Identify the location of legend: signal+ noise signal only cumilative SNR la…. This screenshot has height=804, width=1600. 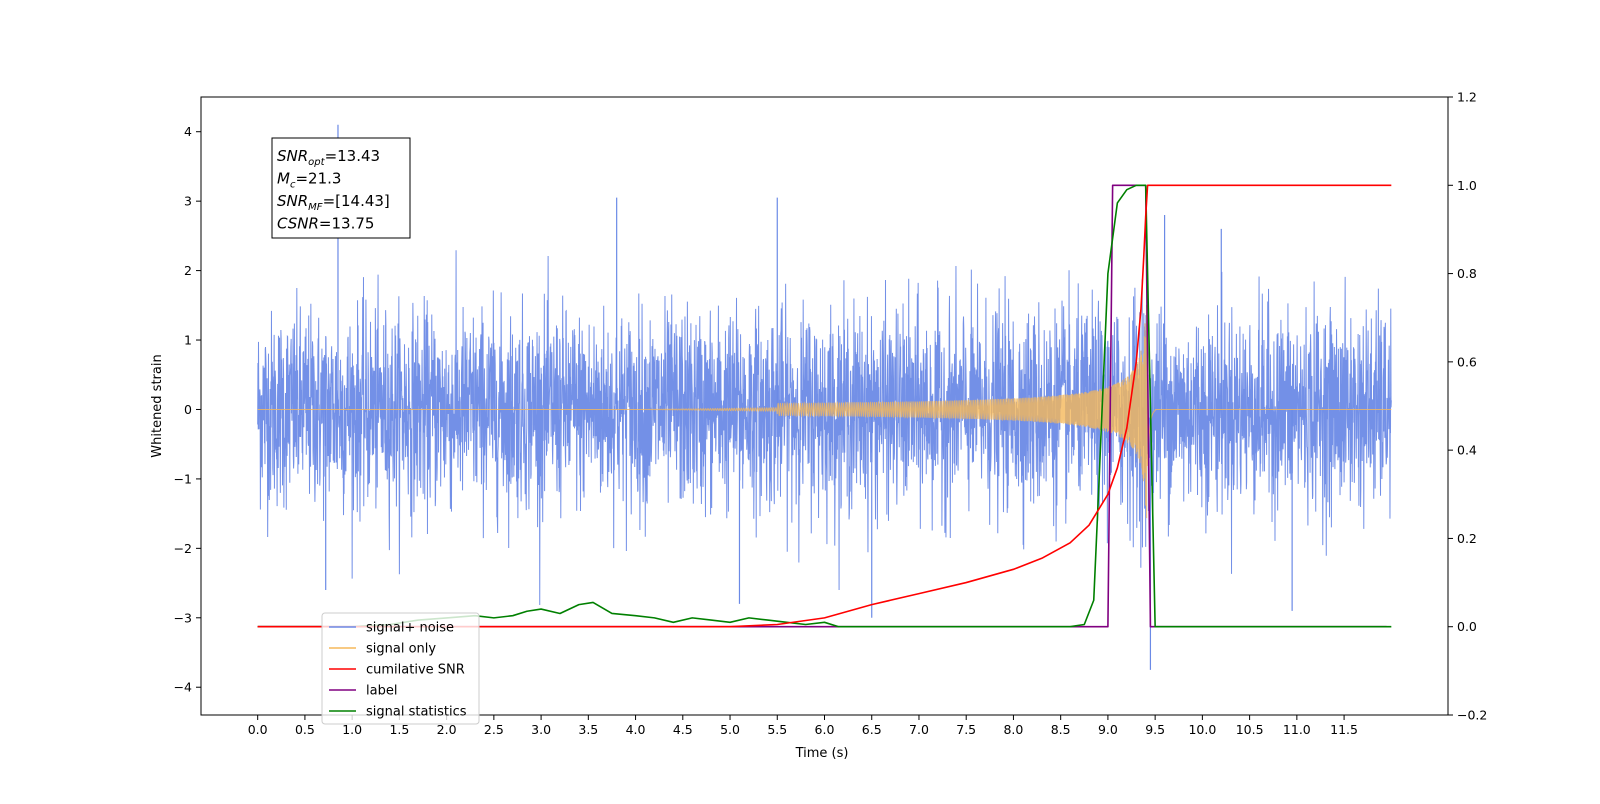
(400, 668).